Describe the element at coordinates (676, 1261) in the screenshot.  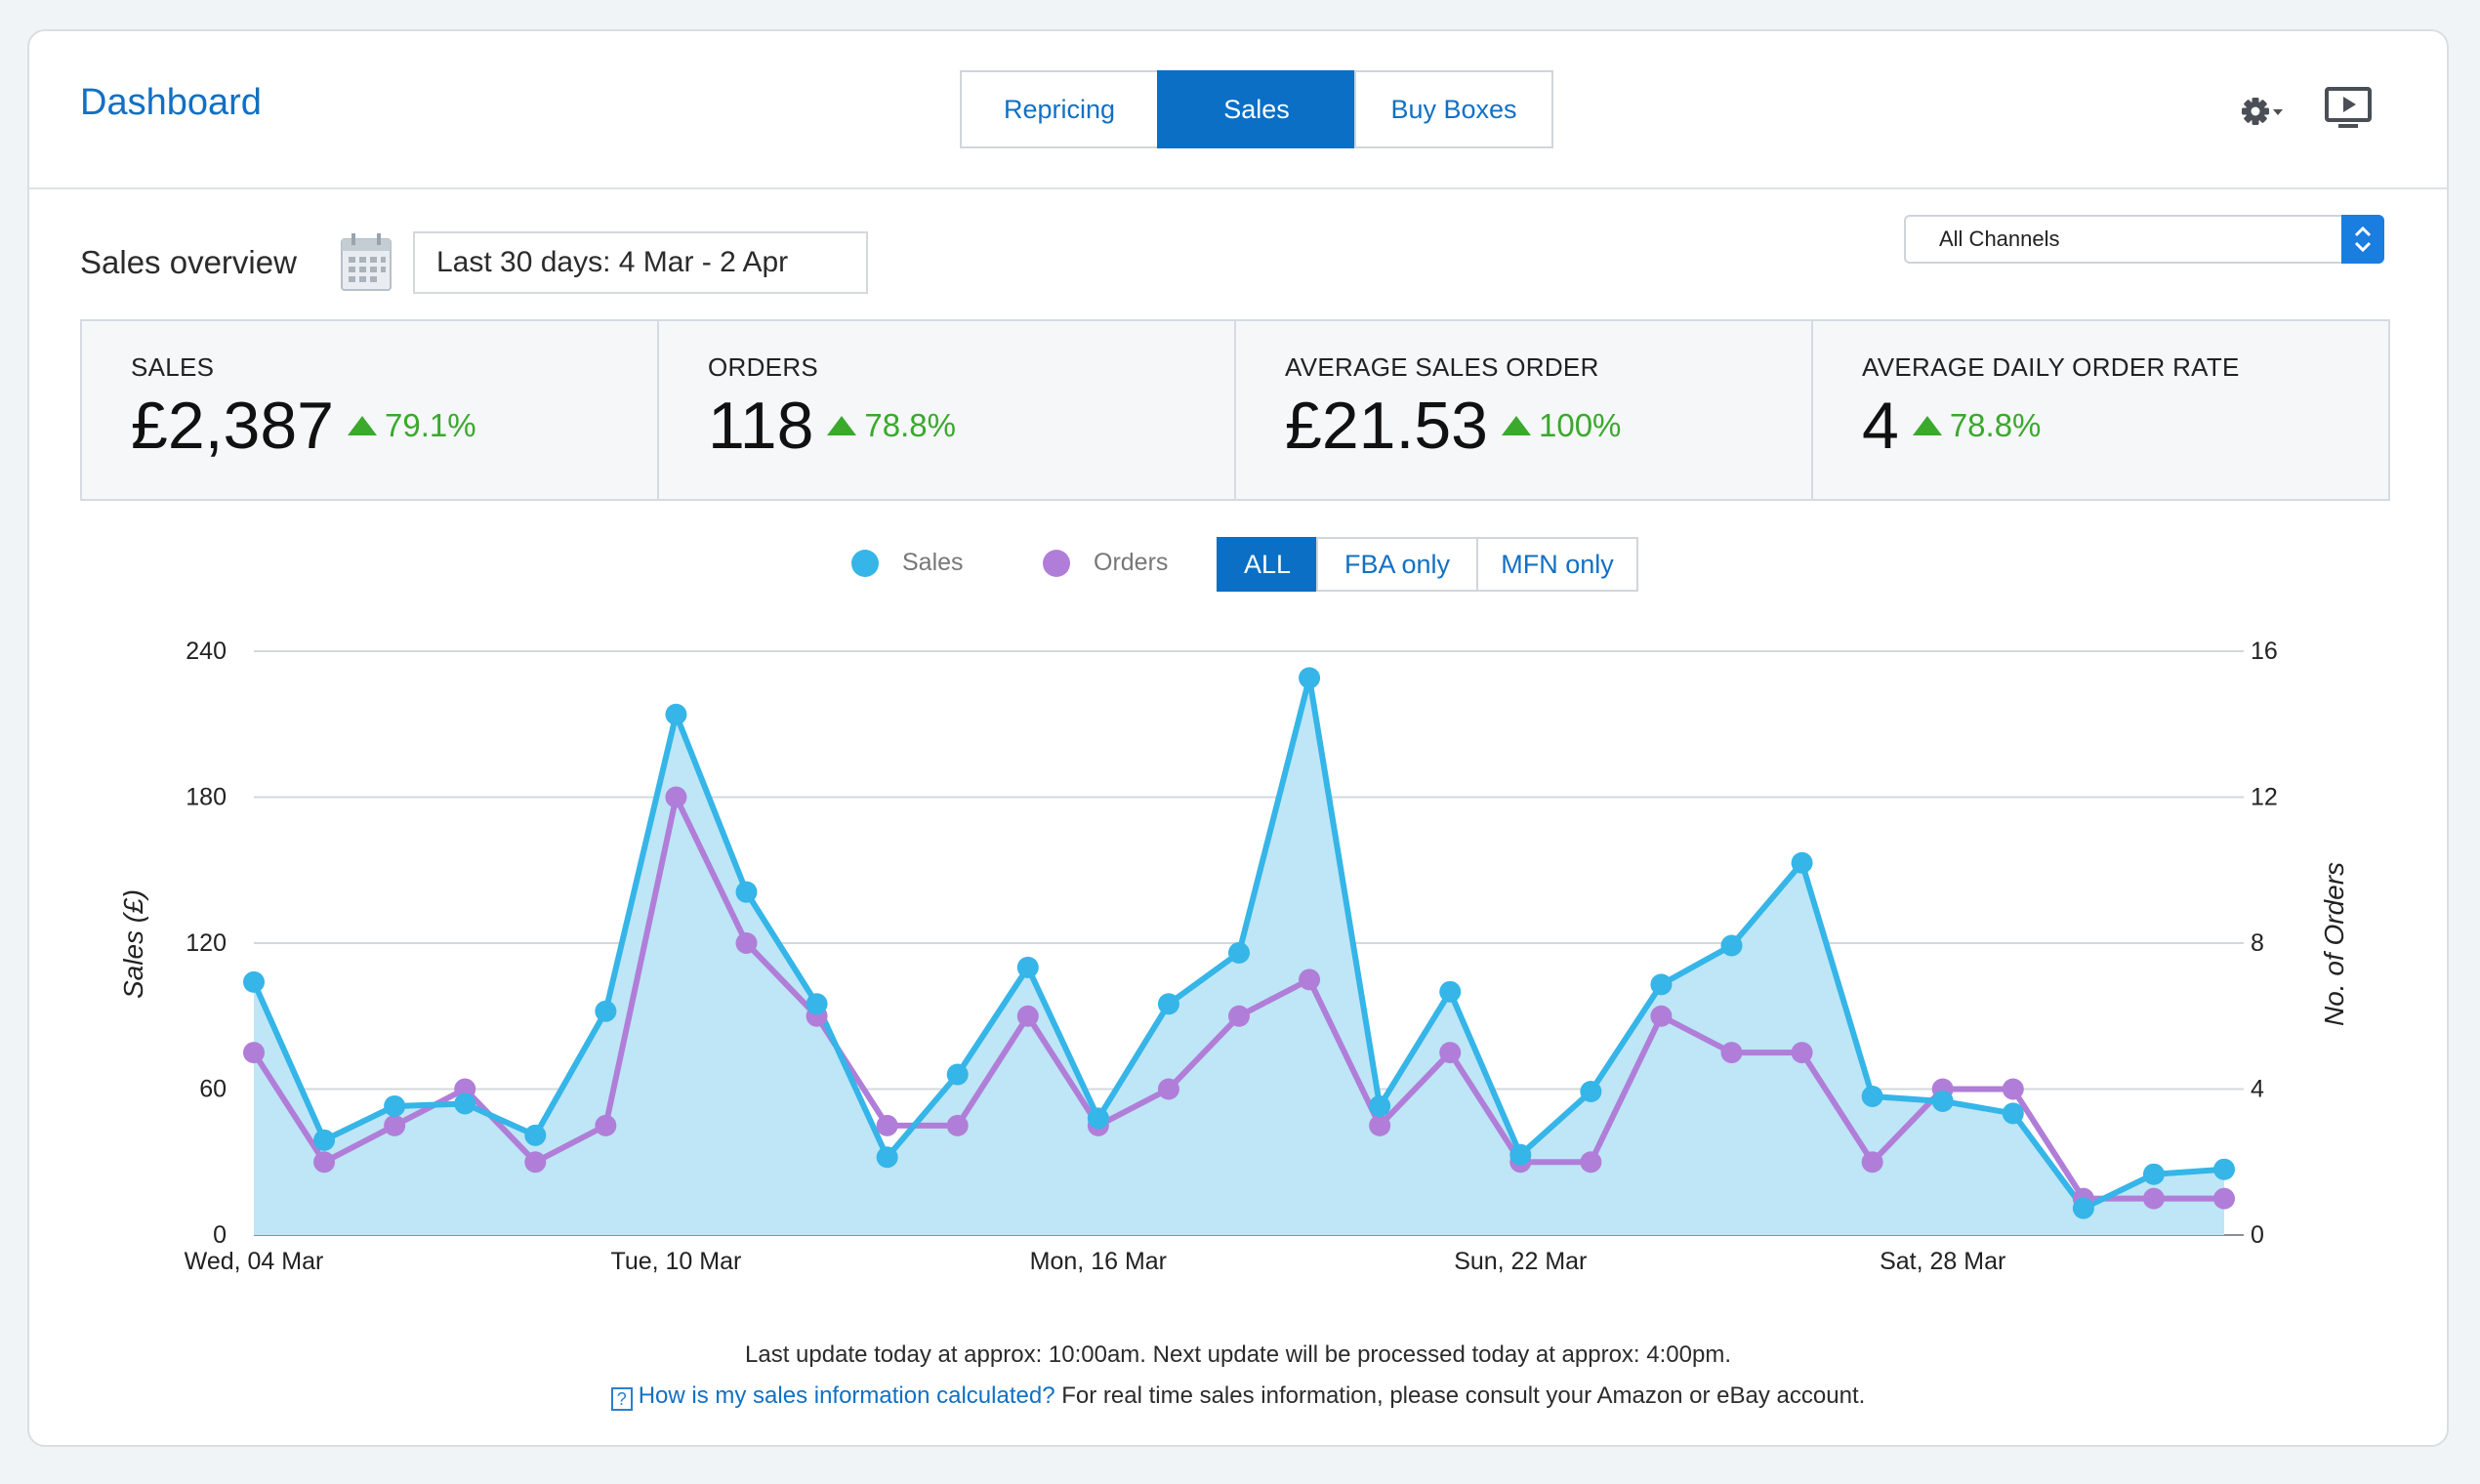
I see `x-tick-label: Tue, 10 Mar` at that location.